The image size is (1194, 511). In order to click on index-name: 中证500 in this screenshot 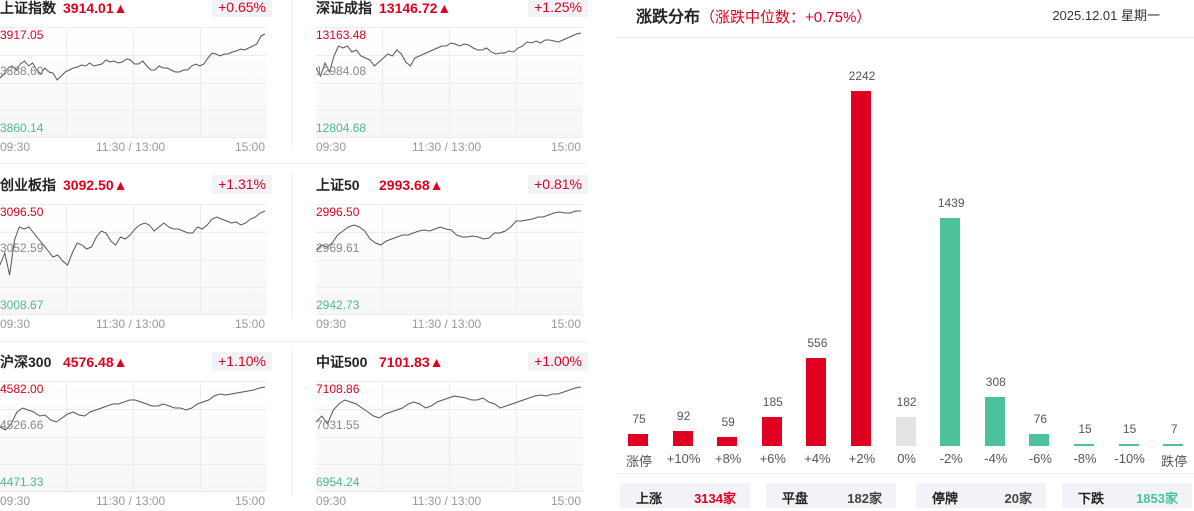, I will do `click(342, 362)`.